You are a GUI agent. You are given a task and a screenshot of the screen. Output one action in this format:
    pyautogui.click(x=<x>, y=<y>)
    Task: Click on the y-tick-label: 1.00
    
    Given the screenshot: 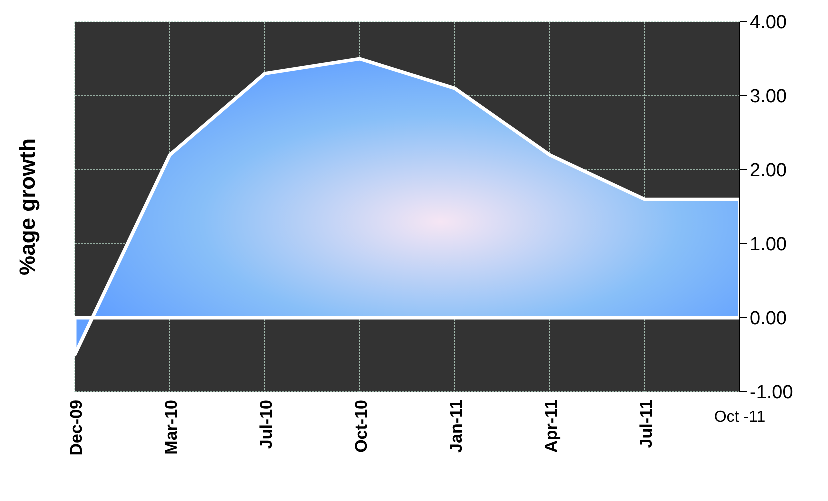 What is the action you would take?
    pyautogui.click(x=768, y=245)
    